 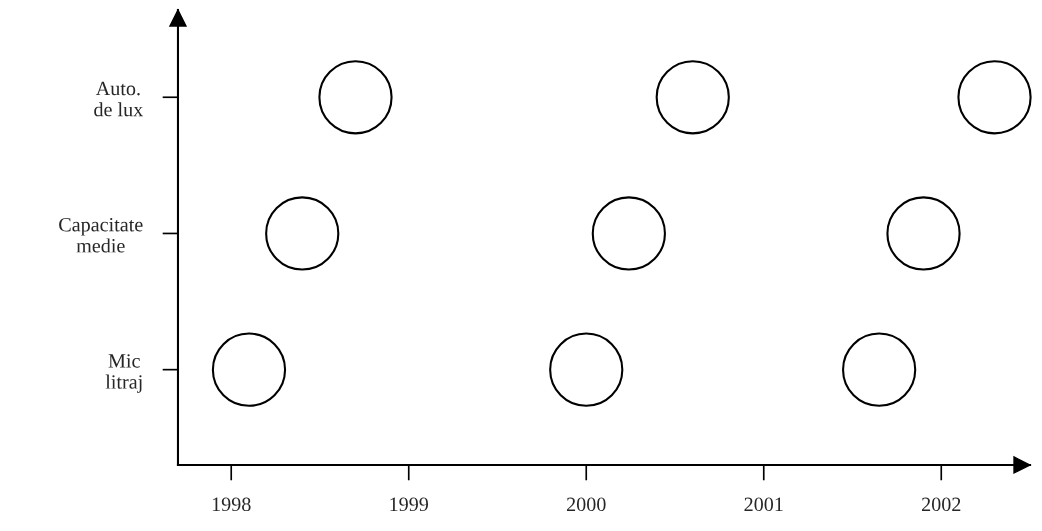 What do you see at coordinates (231, 504) in the screenshot?
I see `x-tick-label: 1998` at bounding box center [231, 504].